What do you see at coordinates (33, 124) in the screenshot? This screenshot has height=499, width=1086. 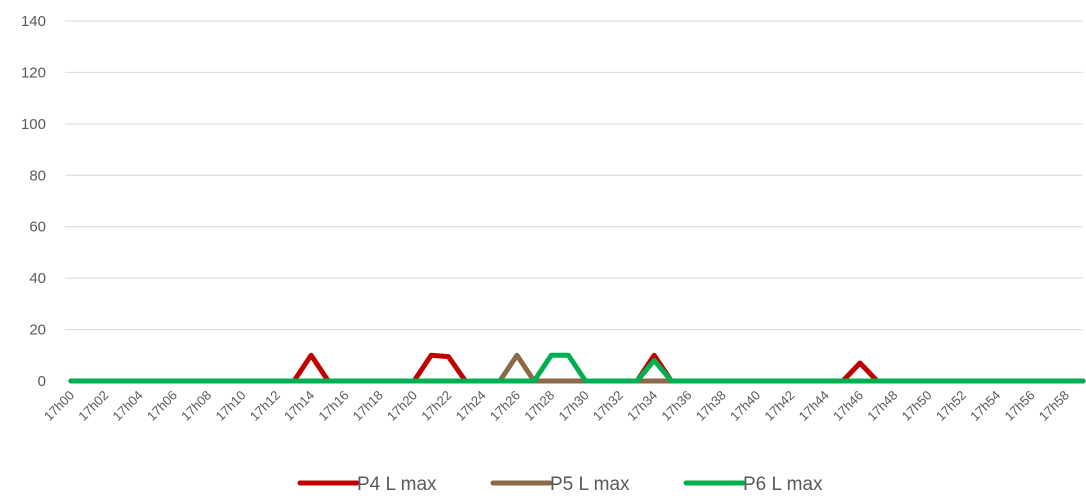 I see `y-tick-label: 100` at bounding box center [33, 124].